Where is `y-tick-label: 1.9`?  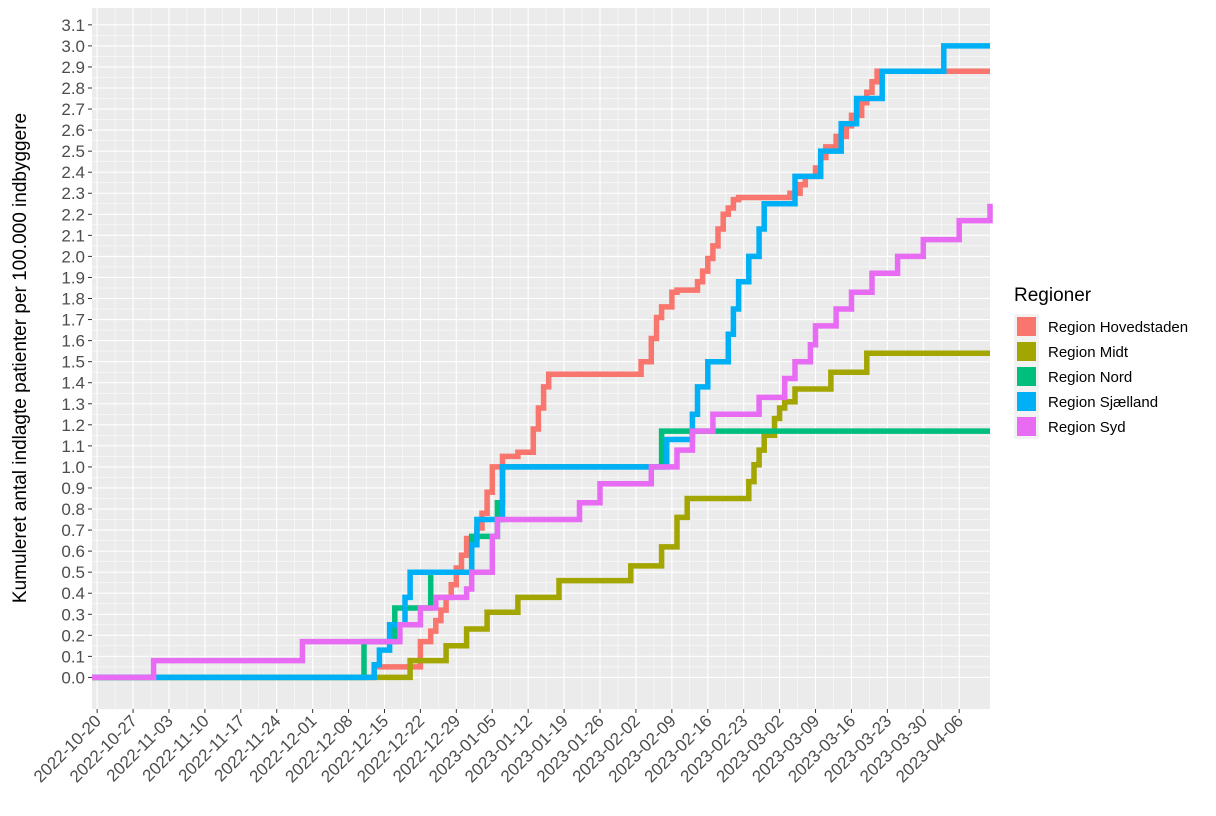
y-tick-label: 1.9 is located at coordinates (73, 277).